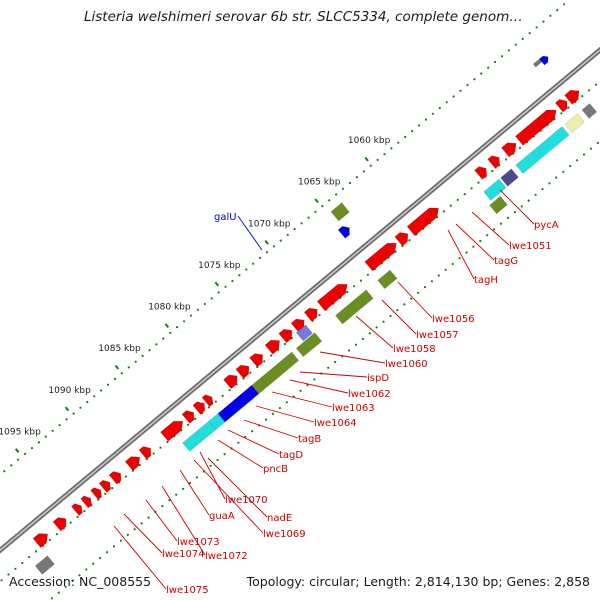  What do you see at coordinates (269, 224) in the screenshot?
I see `tick-label: 1070 kbp` at bounding box center [269, 224].